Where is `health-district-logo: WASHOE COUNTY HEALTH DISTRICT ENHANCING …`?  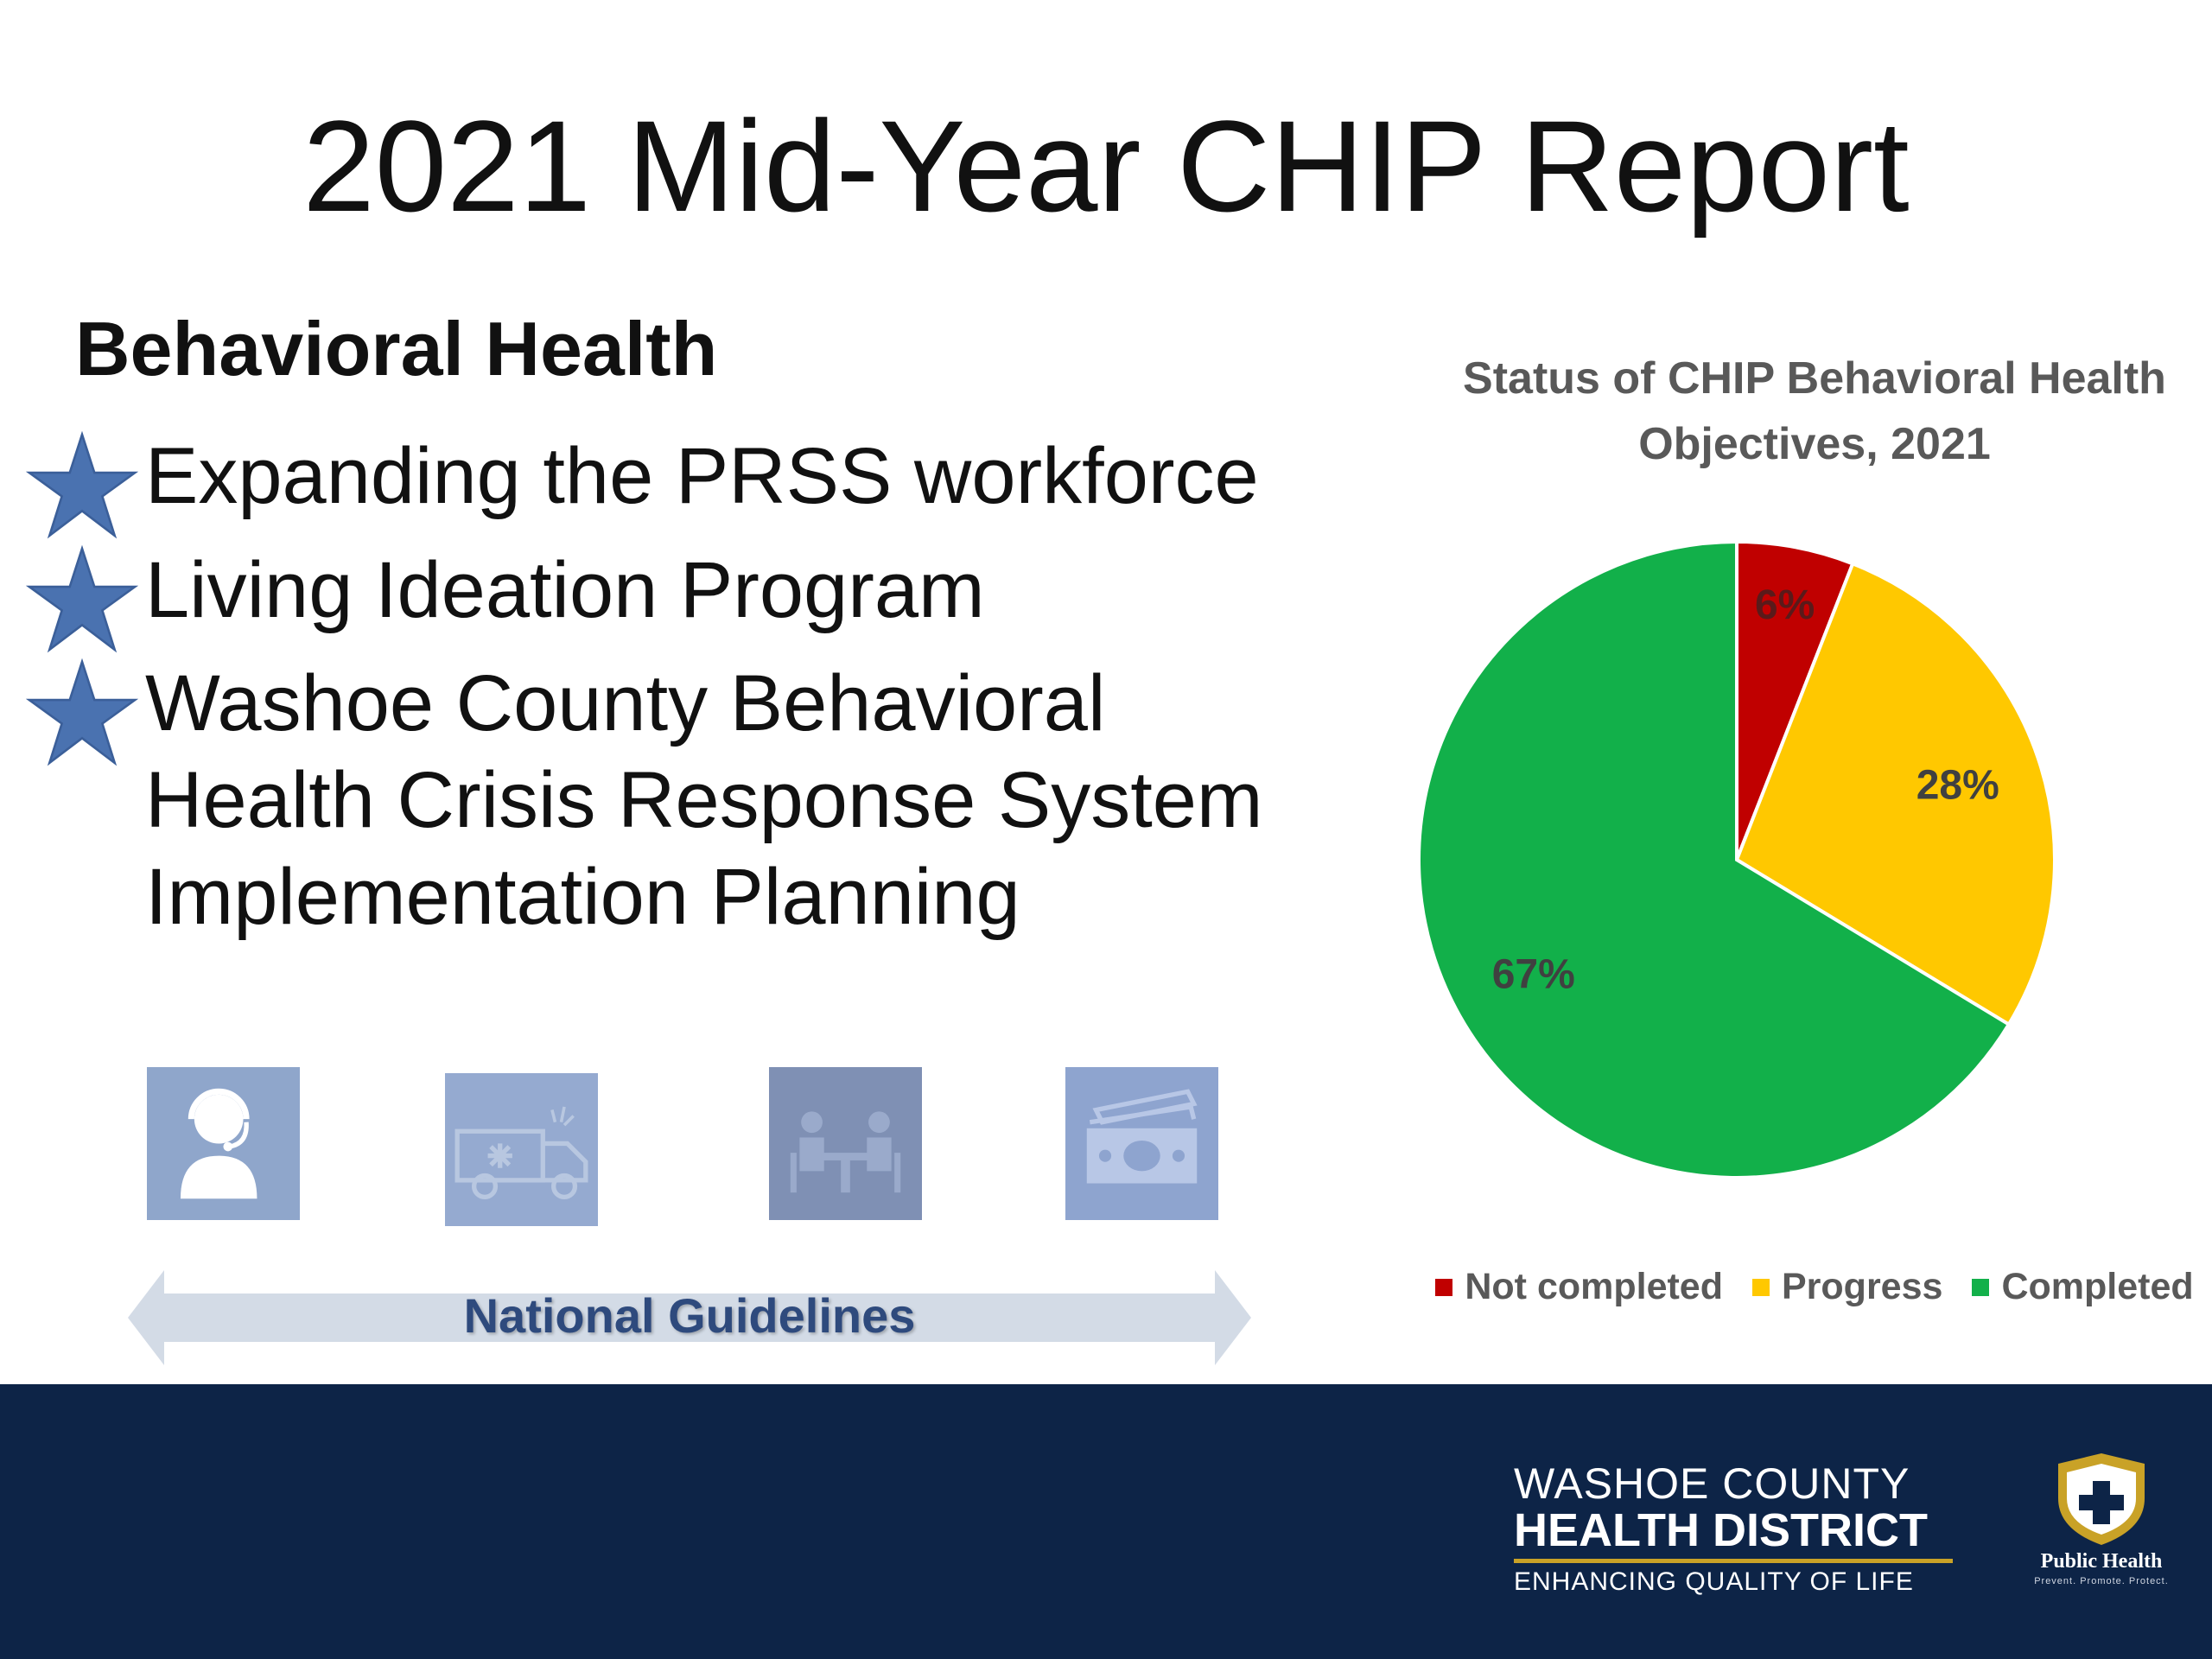
health-district-logo: WASHOE COUNTY HEALTH DISTRICT ENHANCING … is located at coordinates (1732, 1524).